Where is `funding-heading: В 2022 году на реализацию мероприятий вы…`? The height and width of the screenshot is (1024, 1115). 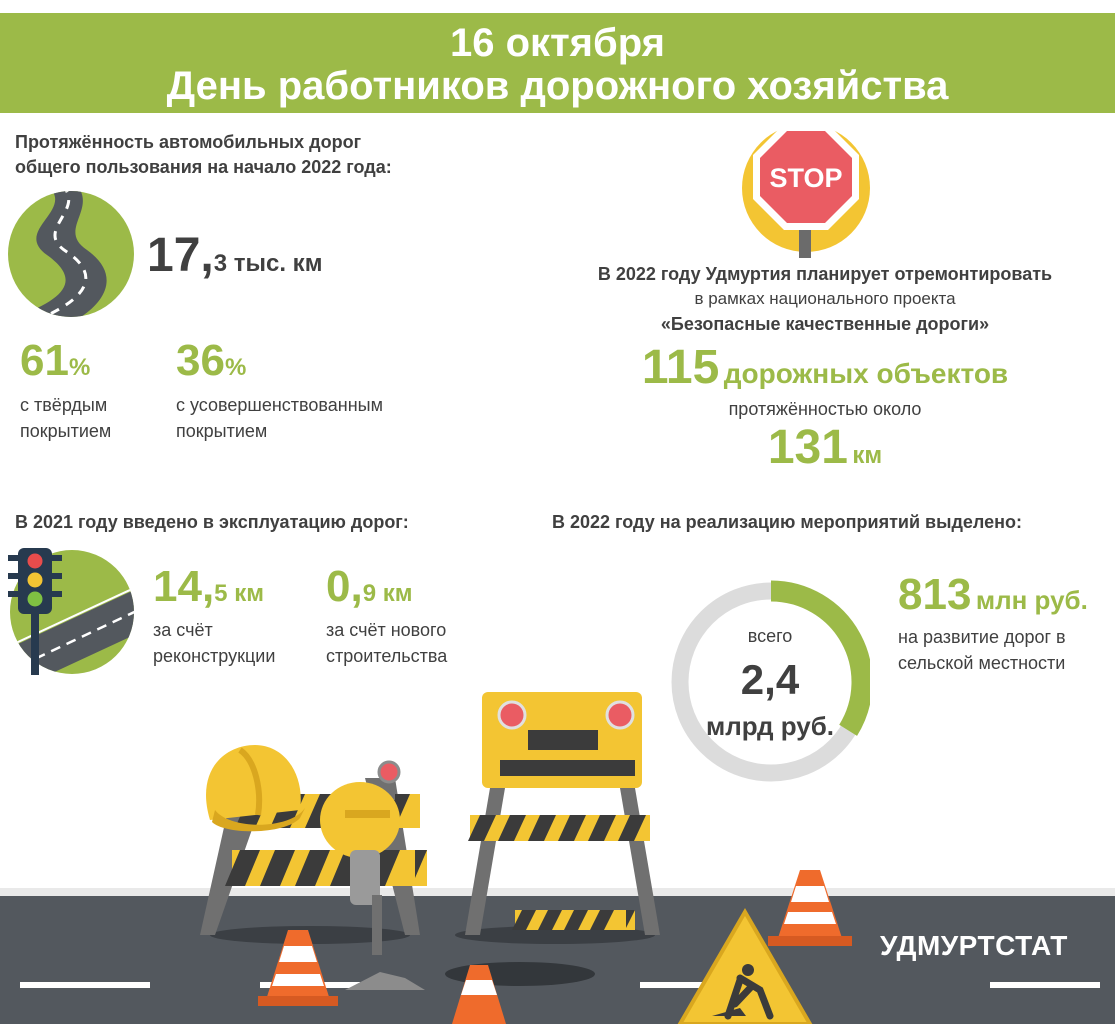
funding-heading: В 2022 году на реализацию мероприятий вы… is located at coordinates (787, 522).